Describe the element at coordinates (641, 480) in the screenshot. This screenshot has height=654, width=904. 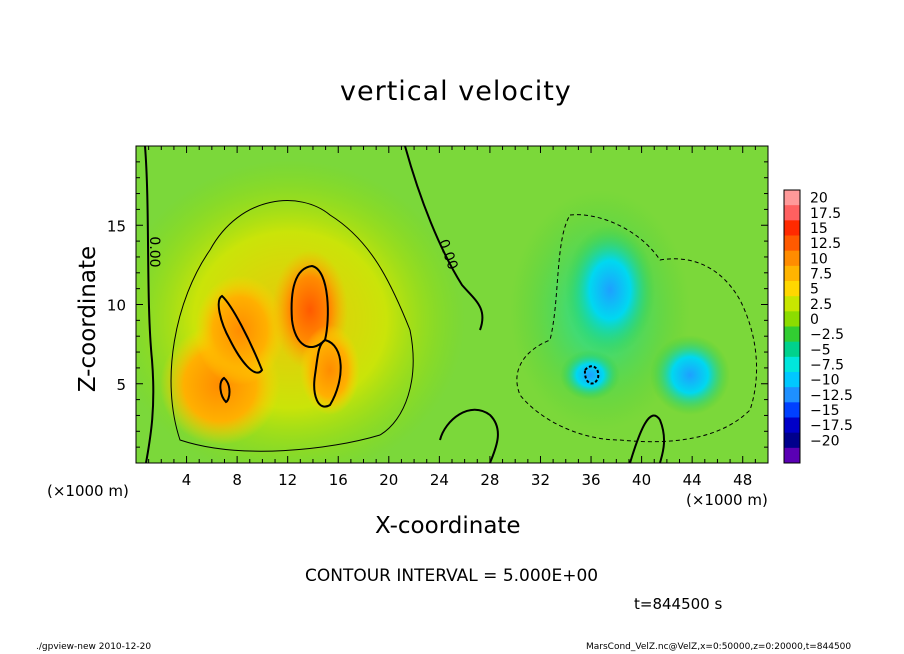
I see `x-tick-label: 40` at that location.